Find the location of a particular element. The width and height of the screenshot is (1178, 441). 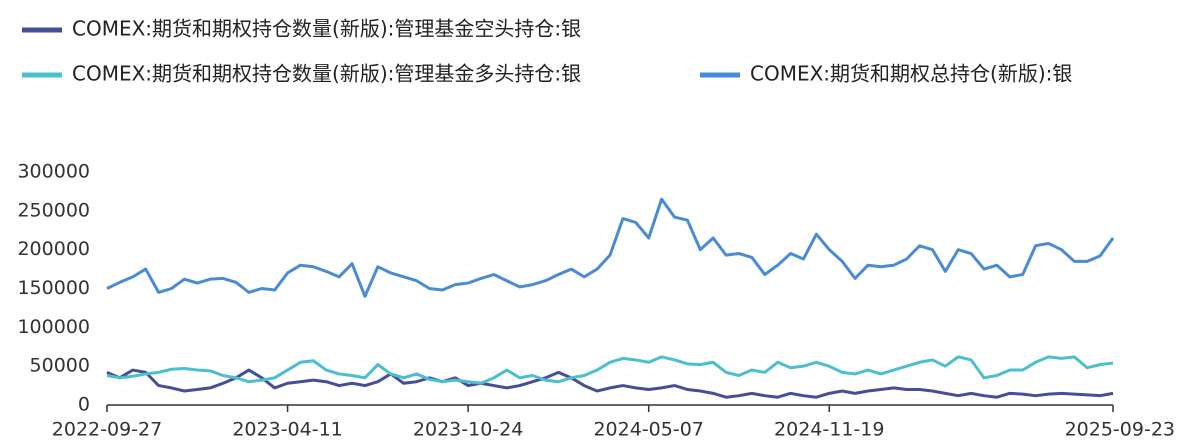

x-tick-label: 2022-09-27 is located at coordinates (107, 430).